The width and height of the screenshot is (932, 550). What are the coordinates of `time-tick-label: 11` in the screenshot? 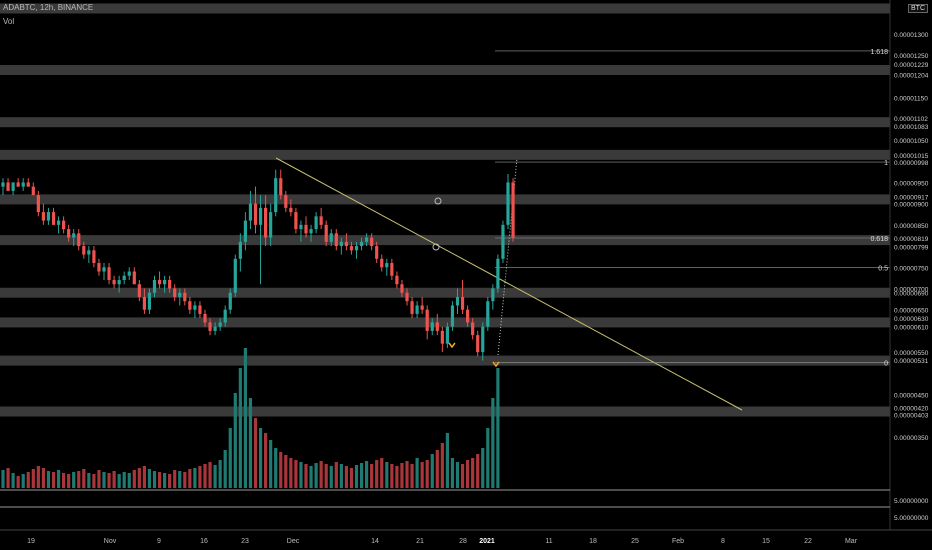 It's located at (548, 541).